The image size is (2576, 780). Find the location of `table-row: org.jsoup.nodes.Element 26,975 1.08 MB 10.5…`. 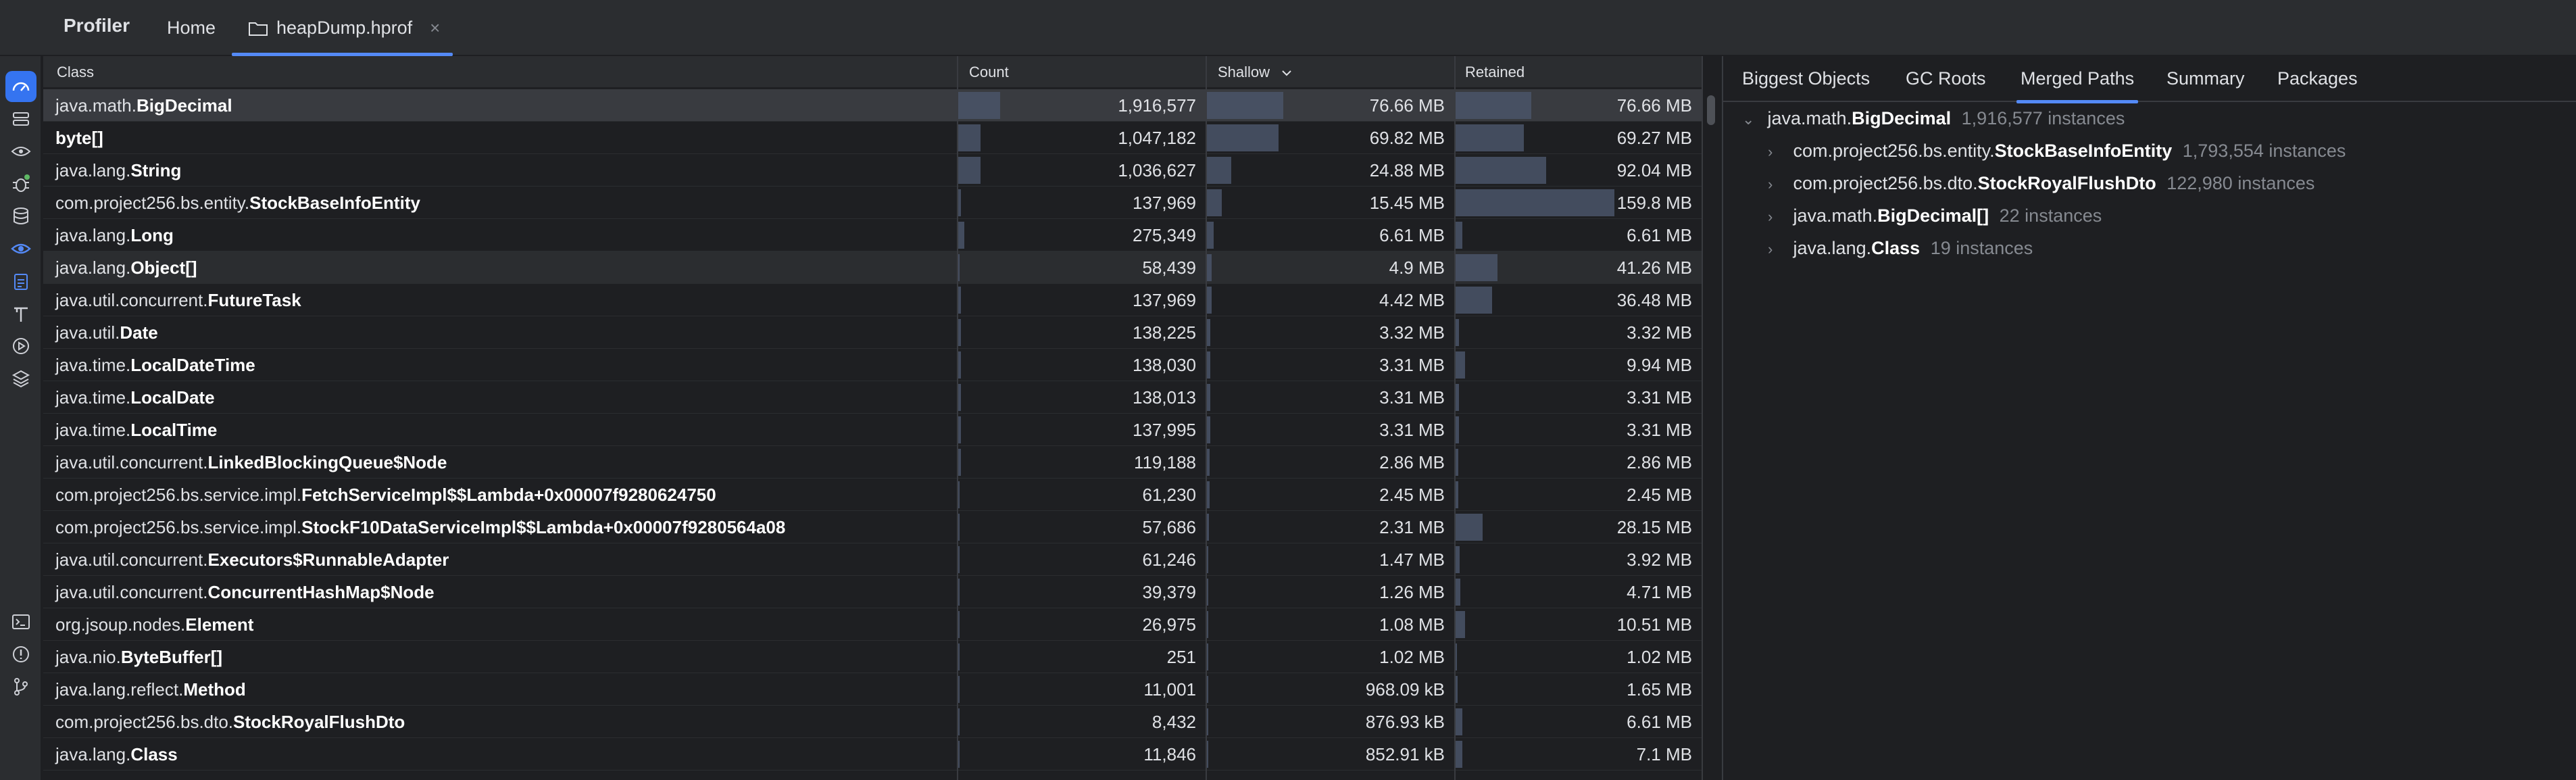

table-row: org.jsoup.nodes.Element 26,975 1.08 MB 10.5… is located at coordinates (873, 624).